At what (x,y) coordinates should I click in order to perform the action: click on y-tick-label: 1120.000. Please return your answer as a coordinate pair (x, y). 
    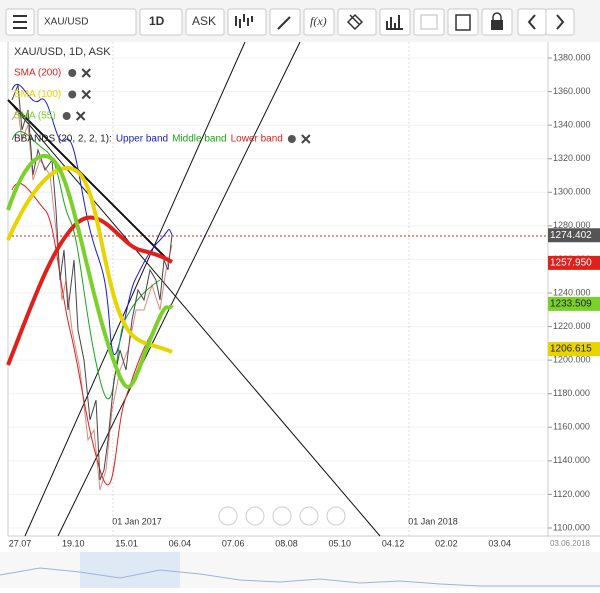
    Looking at the image, I should click on (571, 494).